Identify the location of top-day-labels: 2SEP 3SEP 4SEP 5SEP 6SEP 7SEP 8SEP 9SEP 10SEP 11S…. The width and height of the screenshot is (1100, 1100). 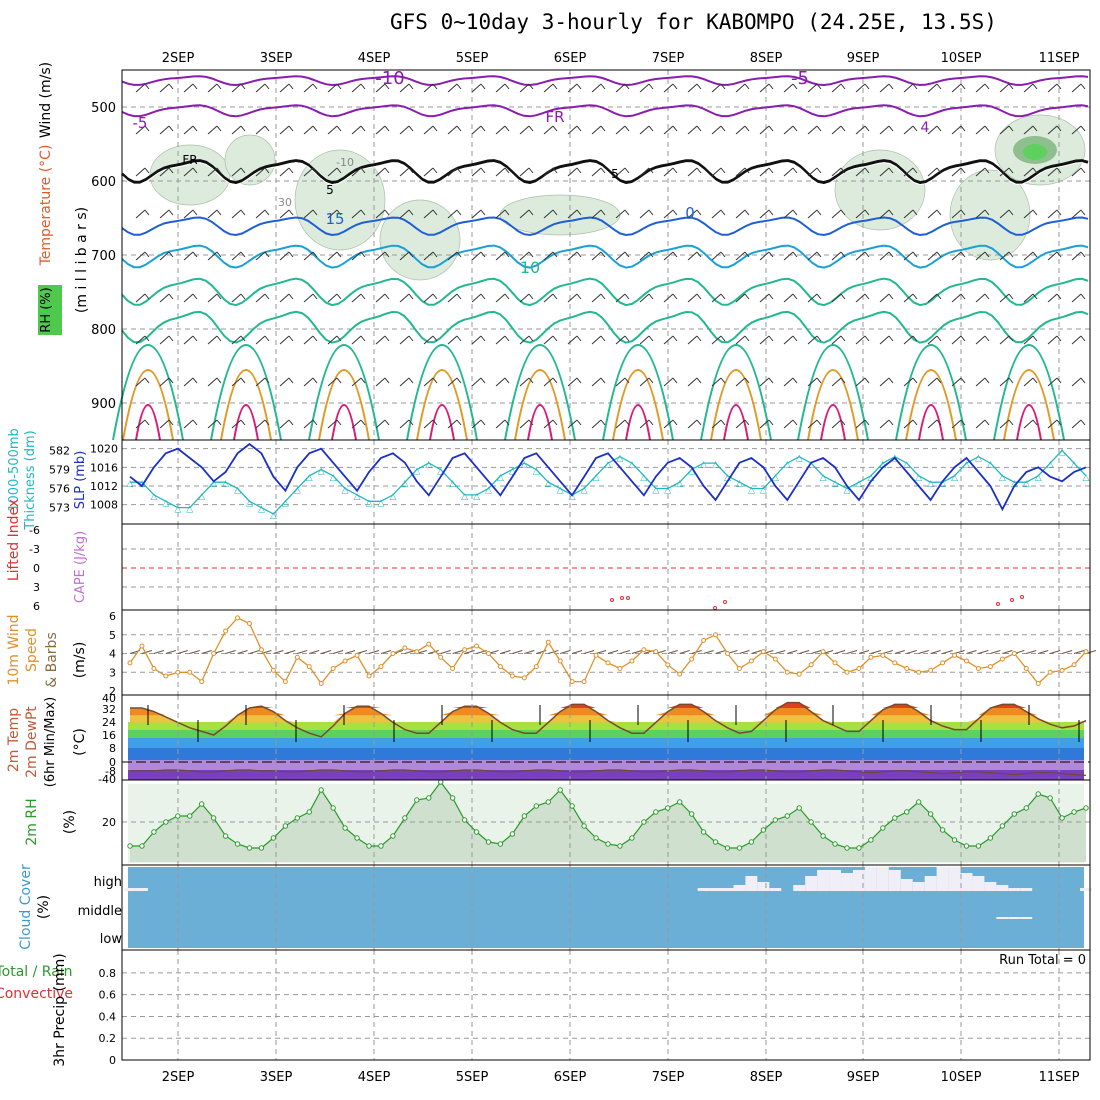
(621, 58).